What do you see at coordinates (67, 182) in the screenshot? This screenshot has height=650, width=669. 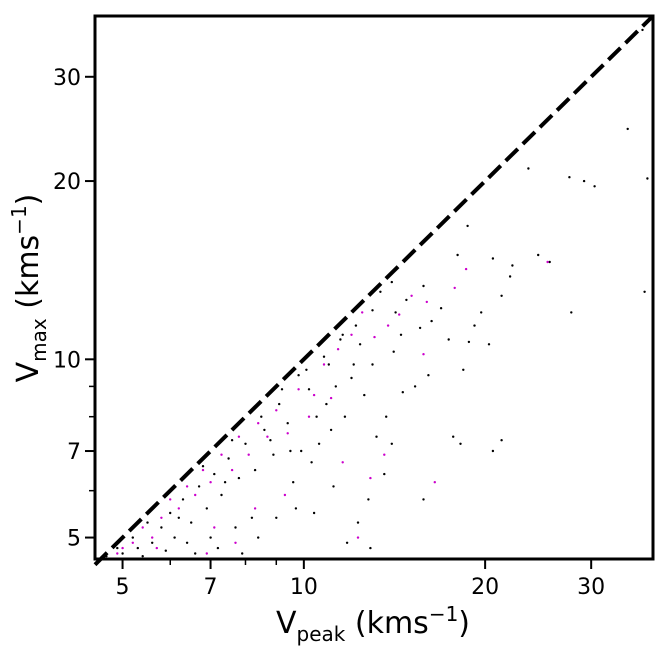 I see `y-tick-label: 20` at bounding box center [67, 182].